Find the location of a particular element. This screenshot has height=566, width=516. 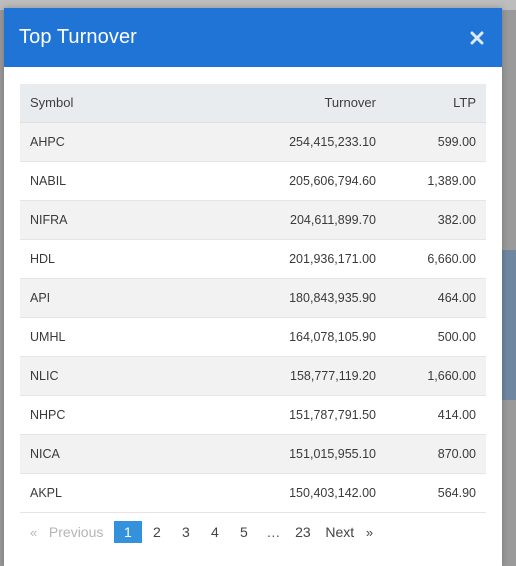

cell-ltp: 464.00 is located at coordinates (456, 297).